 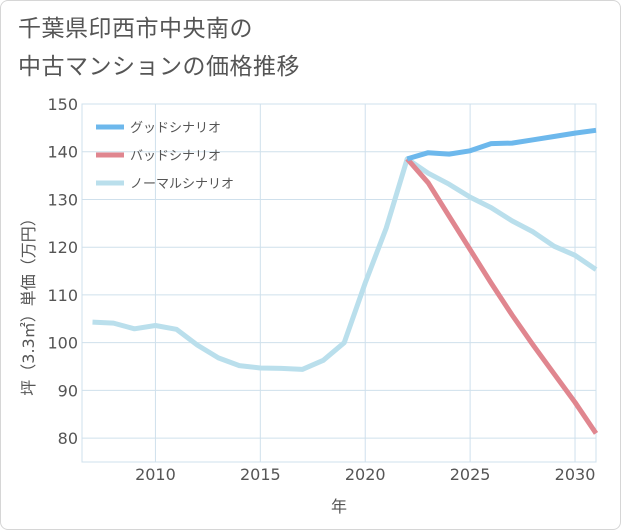 What do you see at coordinates (339, 506) in the screenshot?
I see `x-axis-title: 年` at bounding box center [339, 506].